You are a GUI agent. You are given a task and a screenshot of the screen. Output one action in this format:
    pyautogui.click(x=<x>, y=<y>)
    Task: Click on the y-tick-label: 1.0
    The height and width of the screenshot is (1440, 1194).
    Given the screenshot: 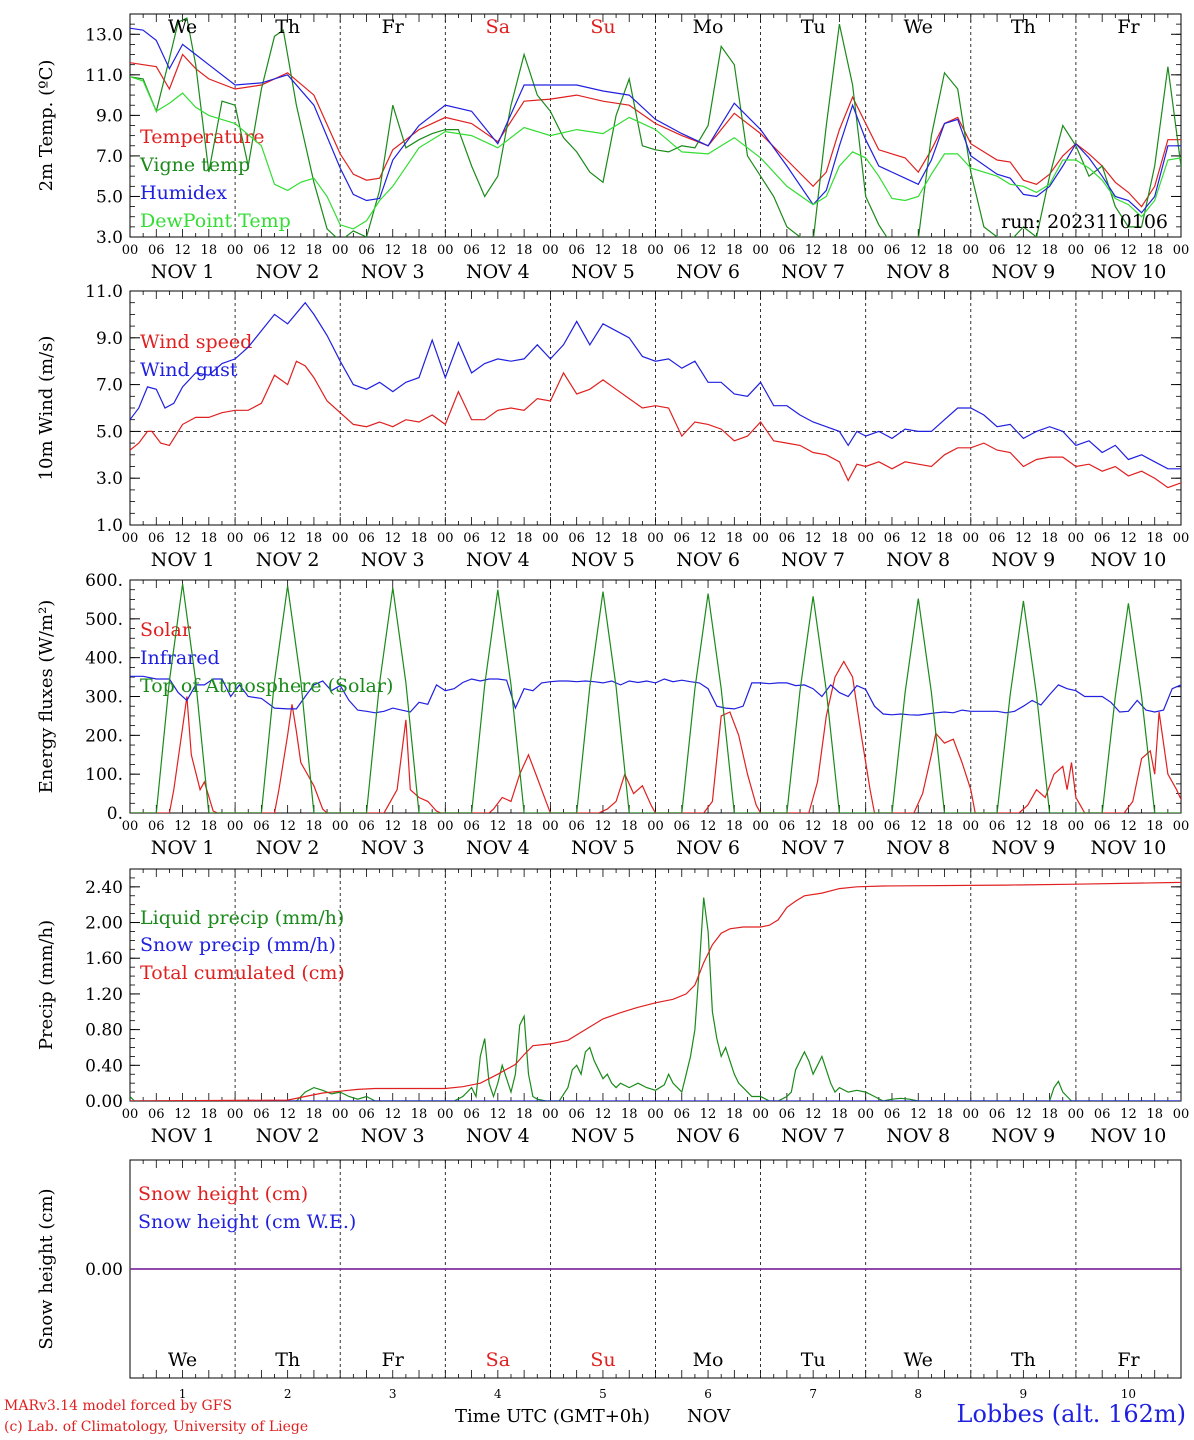 What is the action you would take?
    pyautogui.click(x=109, y=526)
    